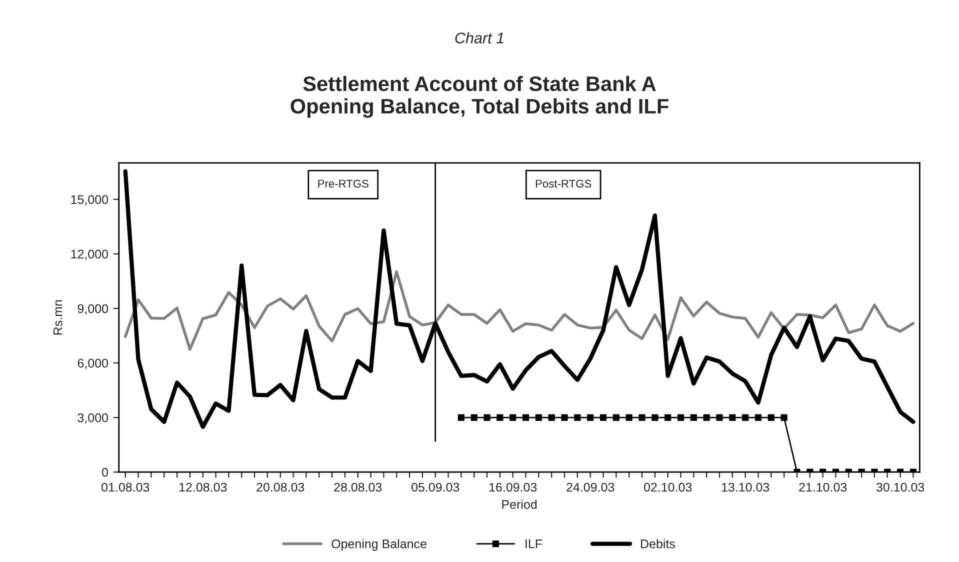 The width and height of the screenshot is (959, 562). Describe the element at coordinates (93, 418) in the screenshot. I see `y-tick-label: 3,000` at that location.